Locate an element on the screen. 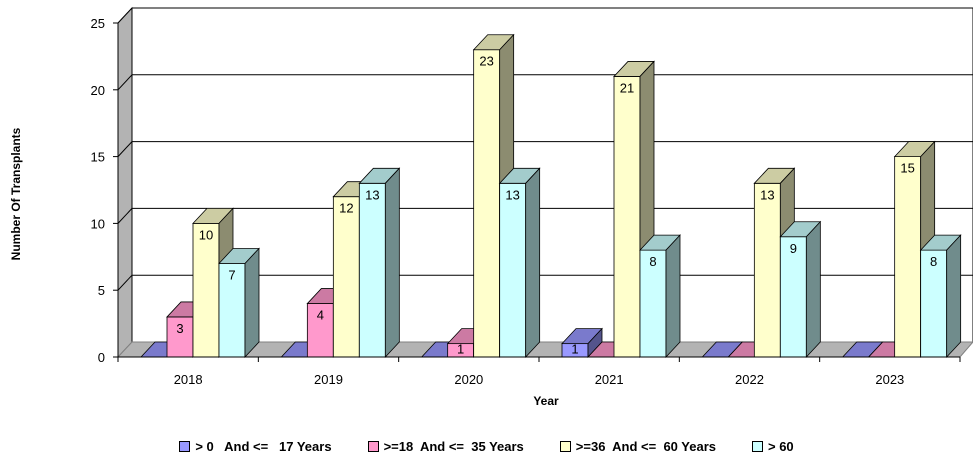 The width and height of the screenshot is (973, 459). x-tick-label: 2018 is located at coordinates (188, 379).